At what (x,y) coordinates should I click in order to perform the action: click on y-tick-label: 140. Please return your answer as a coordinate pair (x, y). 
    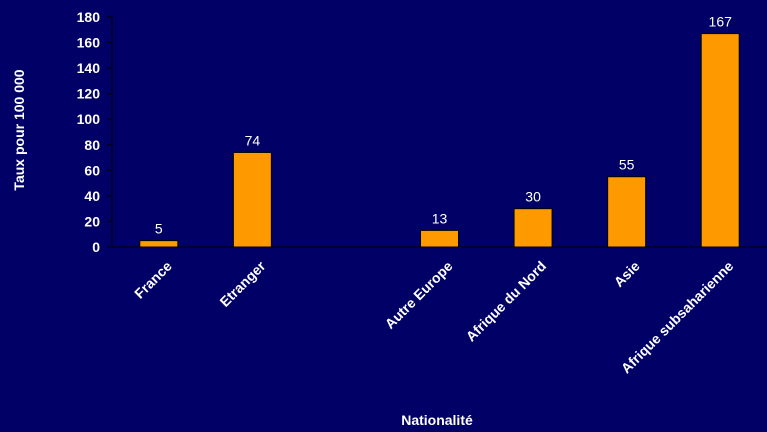
    Looking at the image, I should click on (89, 68).